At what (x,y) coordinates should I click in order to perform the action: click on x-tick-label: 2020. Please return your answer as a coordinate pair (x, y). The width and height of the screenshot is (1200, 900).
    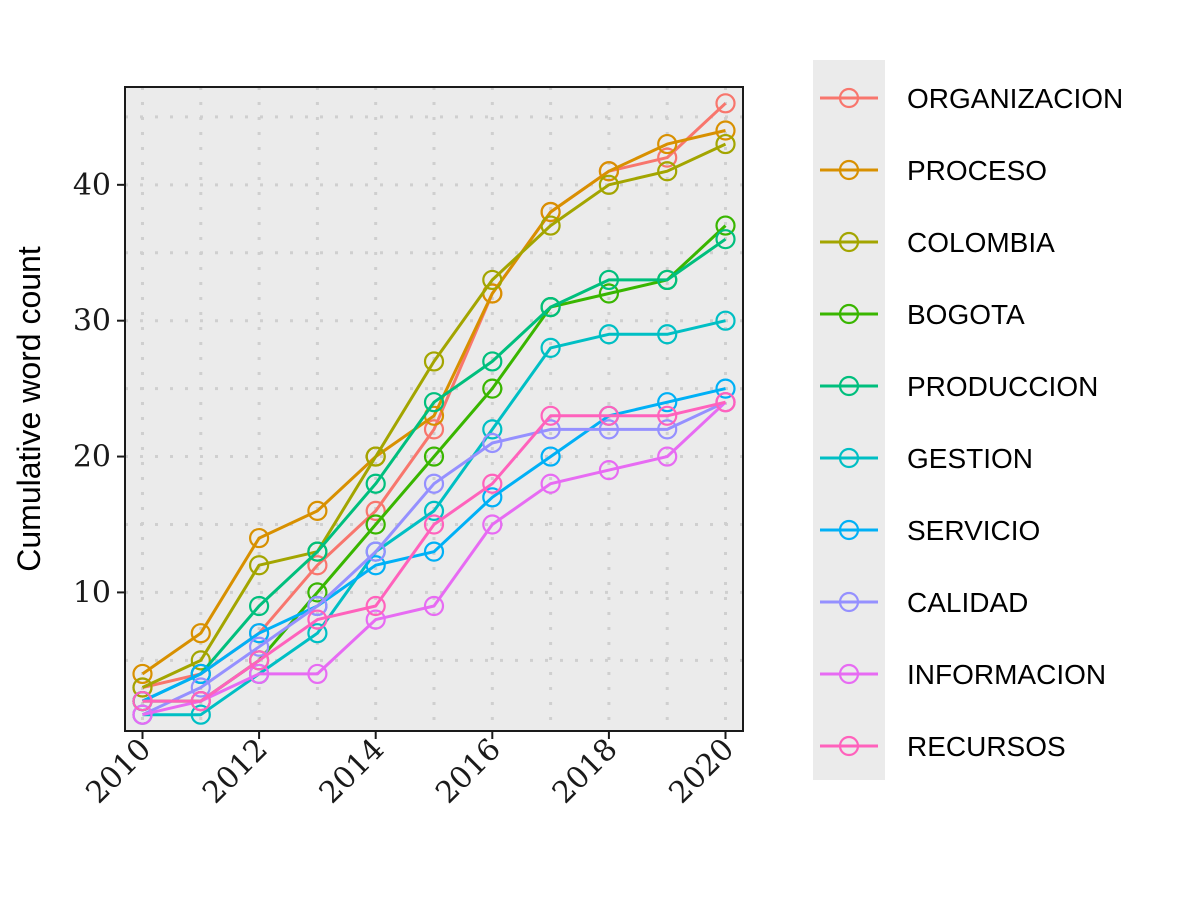
    Looking at the image, I should click on (701, 771).